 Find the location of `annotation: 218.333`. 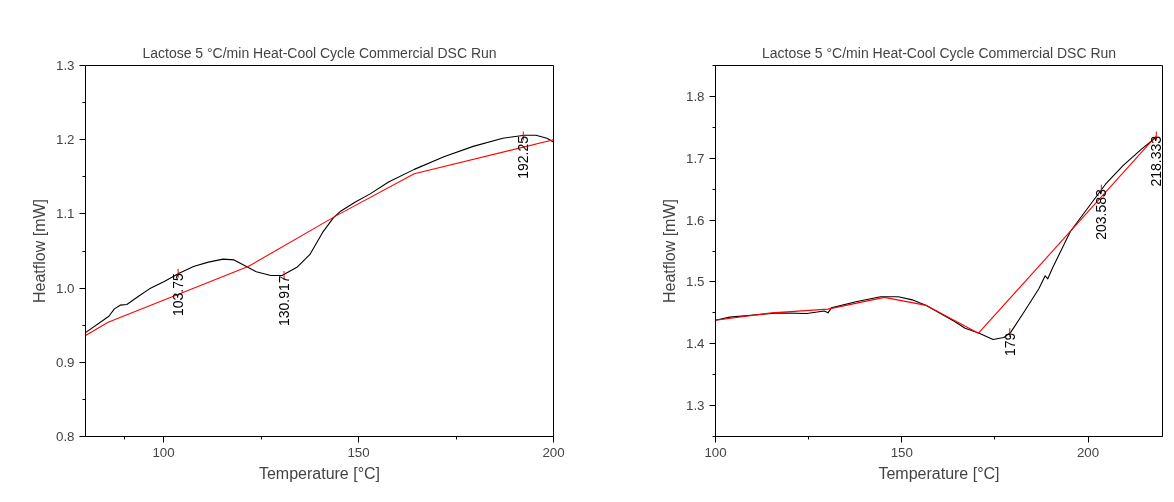

annotation: 218.333 is located at coordinates (1156, 161).